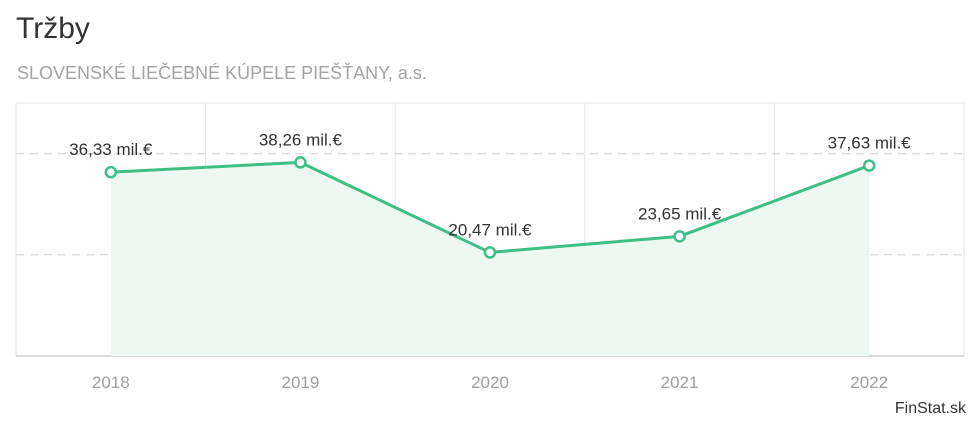  What do you see at coordinates (222, 73) in the screenshot?
I see `chart-subtitle: SLOVENSKÉ LIEČEBNÉ KÚPELE PIEŠŤANY, a.s.` at bounding box center [222, 73].